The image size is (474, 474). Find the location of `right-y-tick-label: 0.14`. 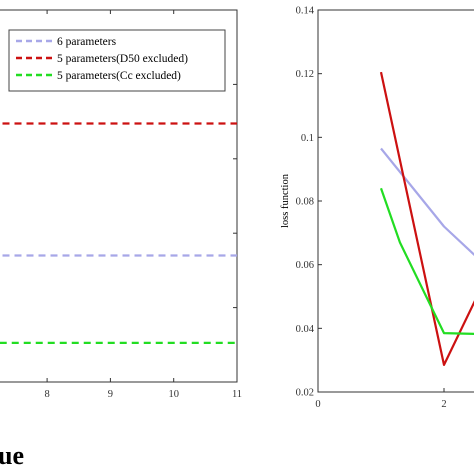

right-y-tick-label: 0.14 is located at coordinates (305, 11).